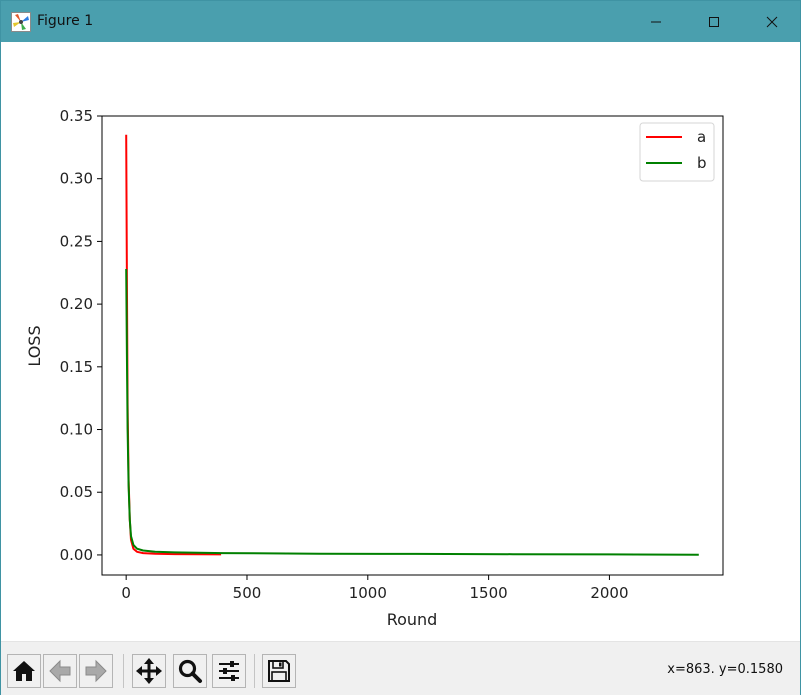  I want to click on configure-subplots-icon, so click(229, 671).